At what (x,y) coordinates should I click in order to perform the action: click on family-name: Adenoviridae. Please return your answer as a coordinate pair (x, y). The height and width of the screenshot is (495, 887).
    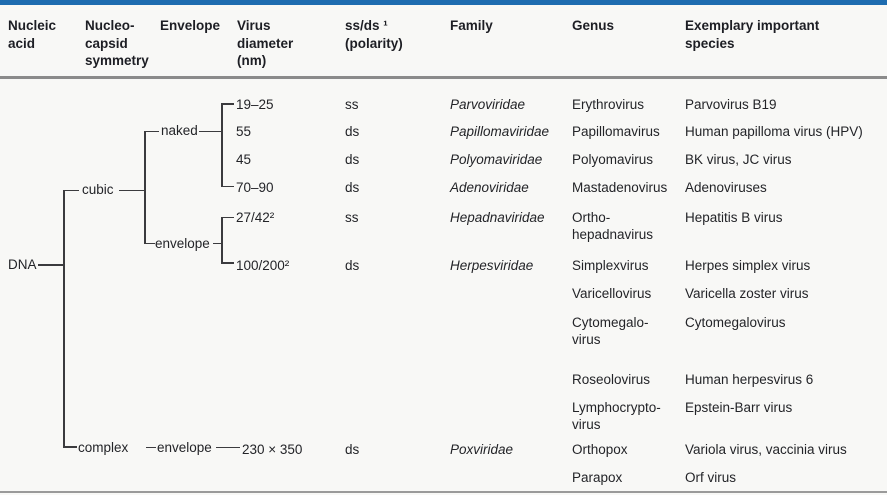
    Looking at the image, I should click on (489, 187).